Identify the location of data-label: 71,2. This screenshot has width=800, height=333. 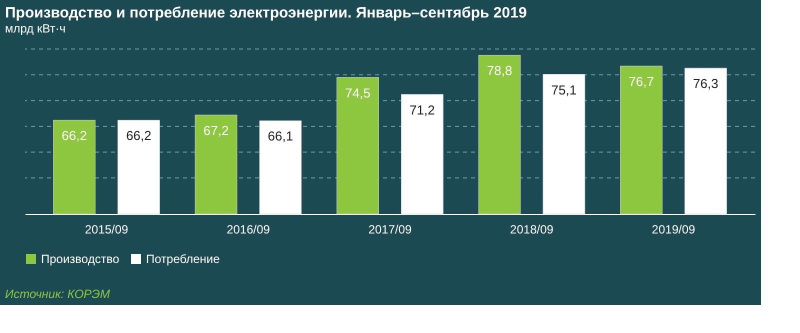
(422, 110).